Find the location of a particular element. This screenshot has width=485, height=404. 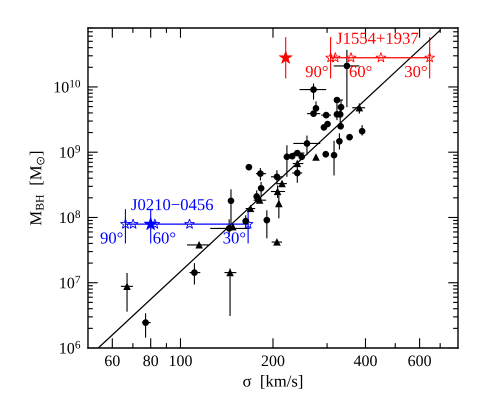

x-tick-label: 600 is located at coordinates (419, 360).